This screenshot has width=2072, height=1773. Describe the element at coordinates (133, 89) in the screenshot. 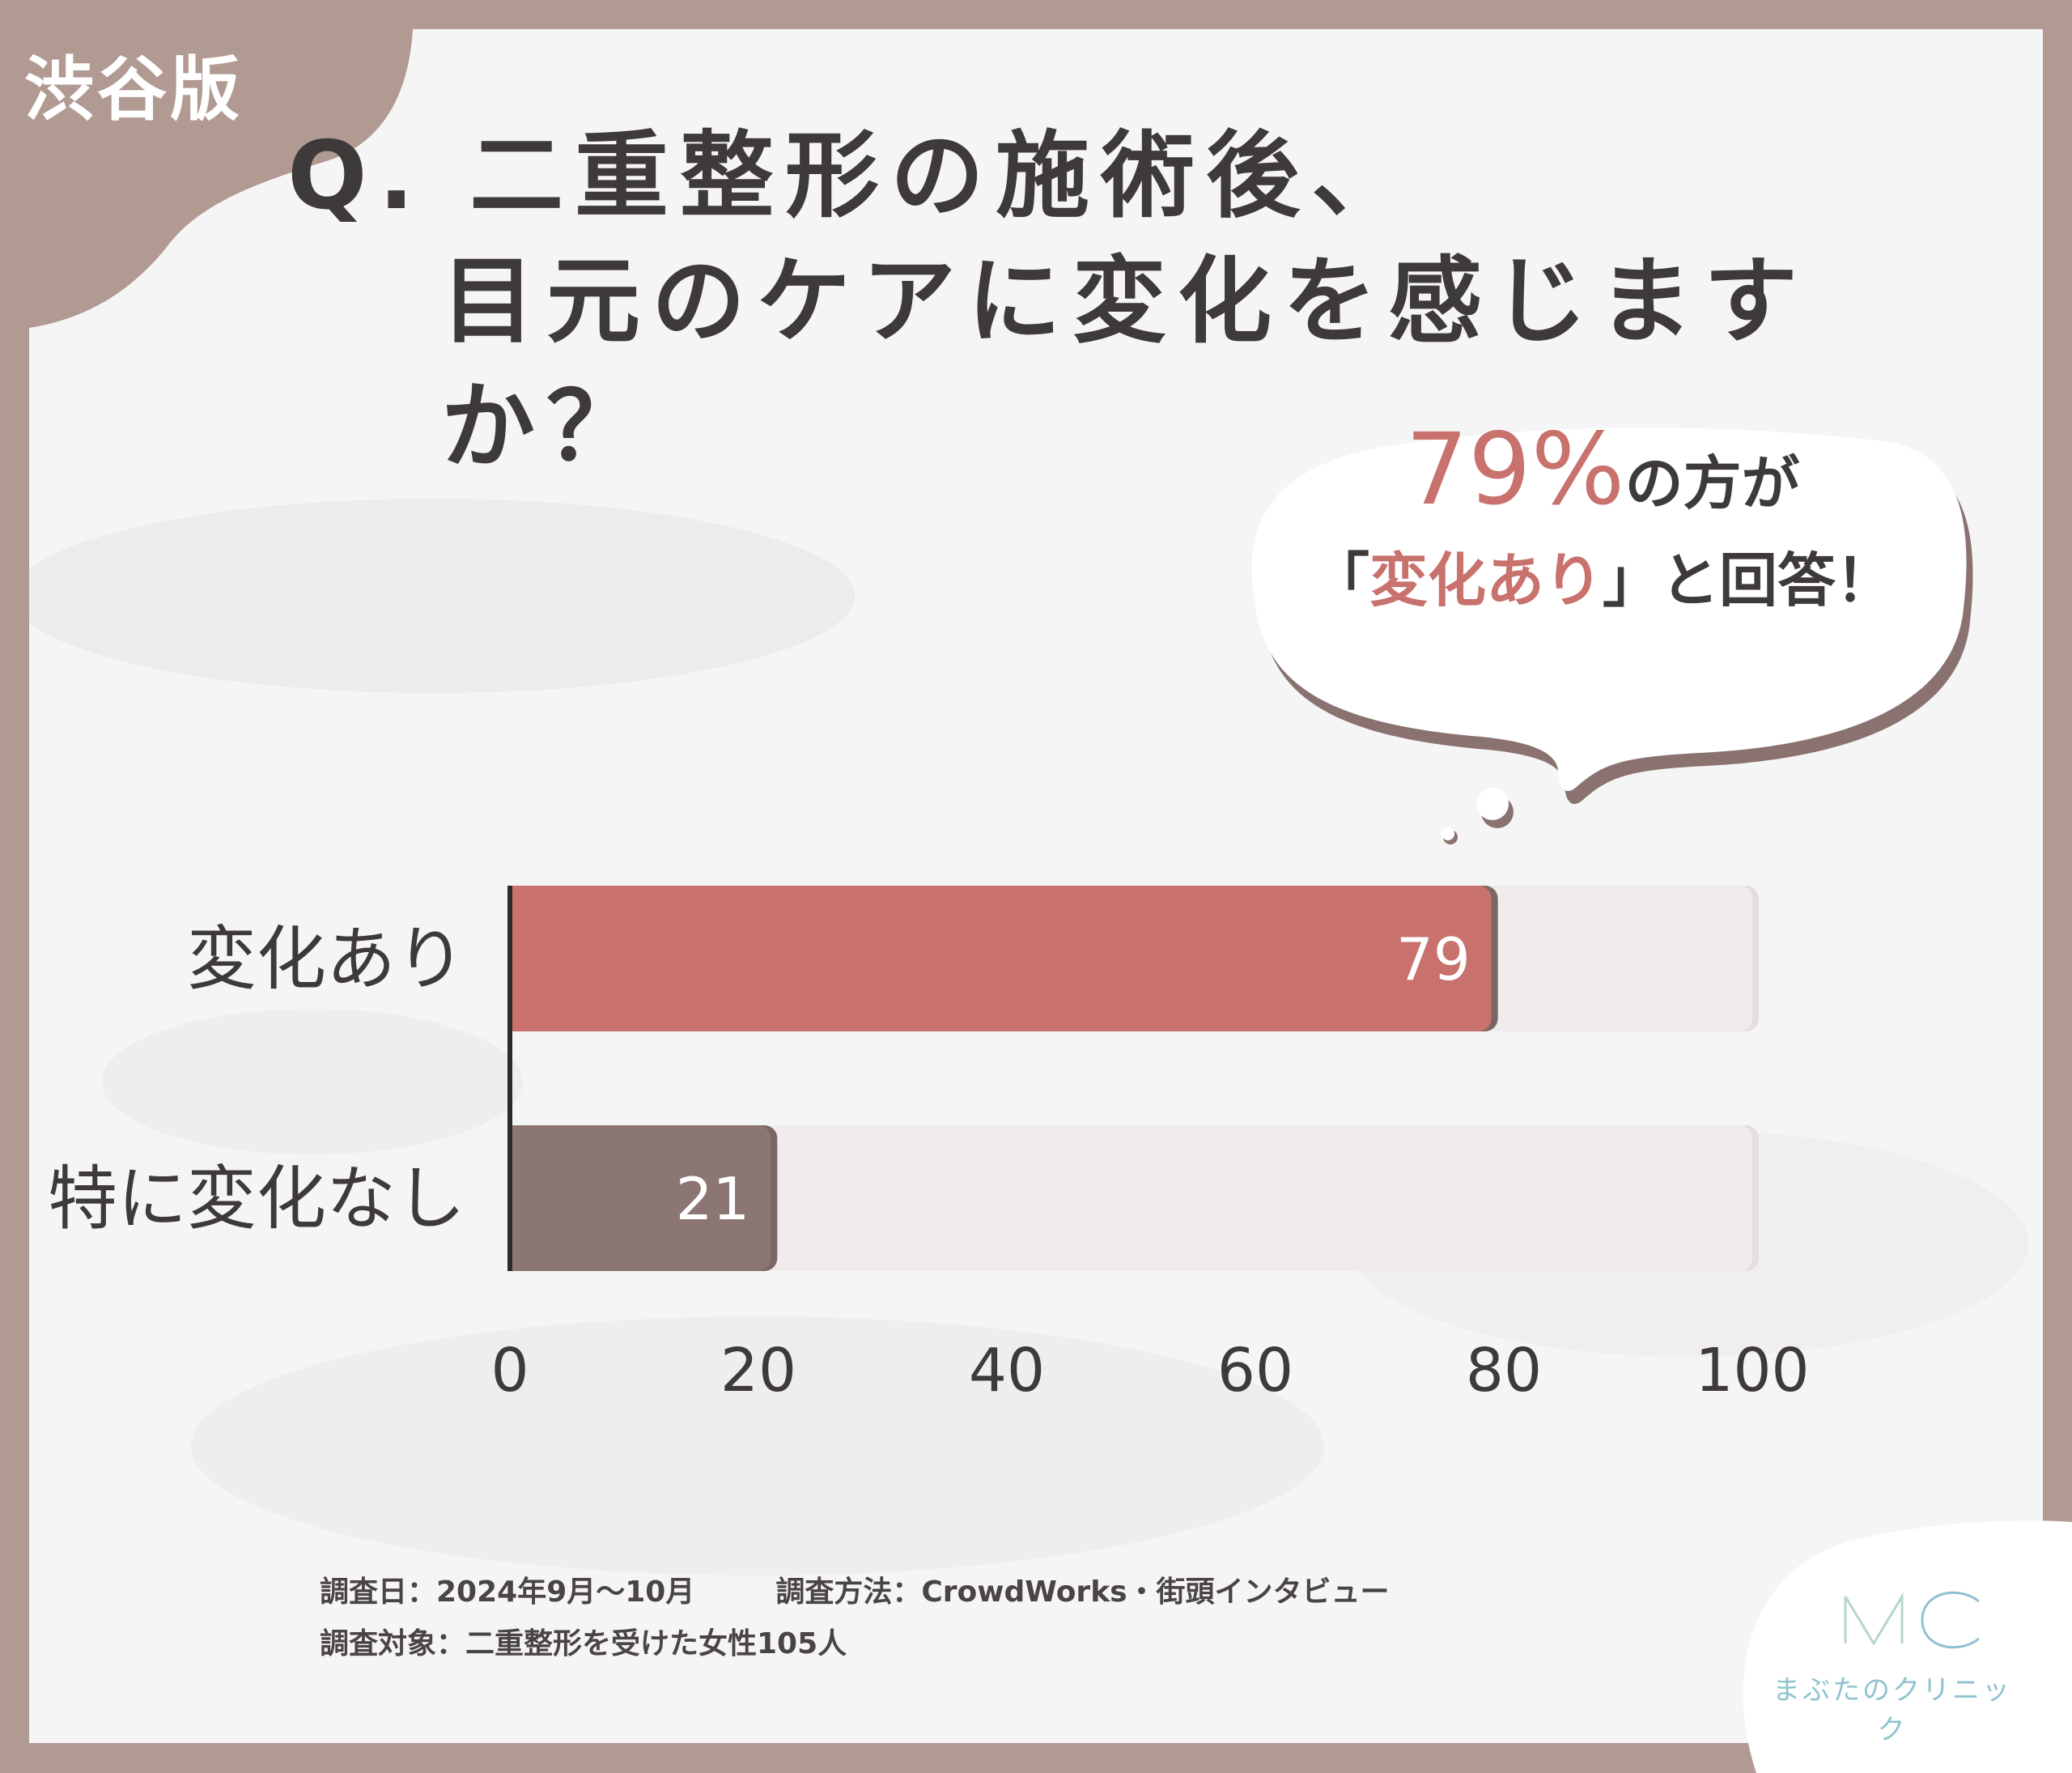

I see `location-tag: 渋谷版` at that location.